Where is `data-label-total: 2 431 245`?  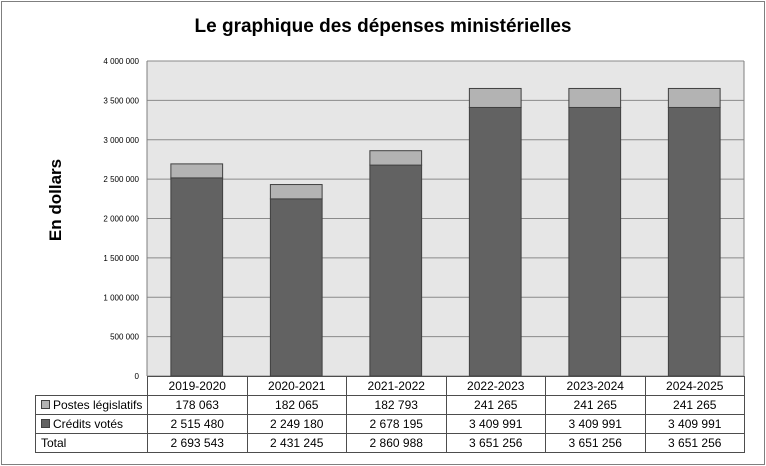 data-label-total: 2 431 245 is located at coordinates (296, 443).